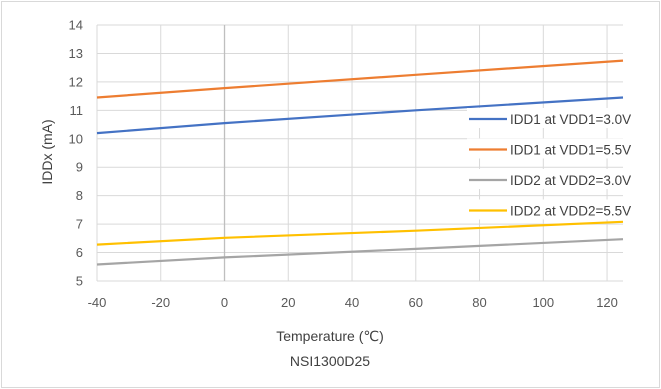 The image size is (661, 389). Describe the element at coordinates (607, 302) in the screenshot. I see `x-tick-label: 120` at that location.